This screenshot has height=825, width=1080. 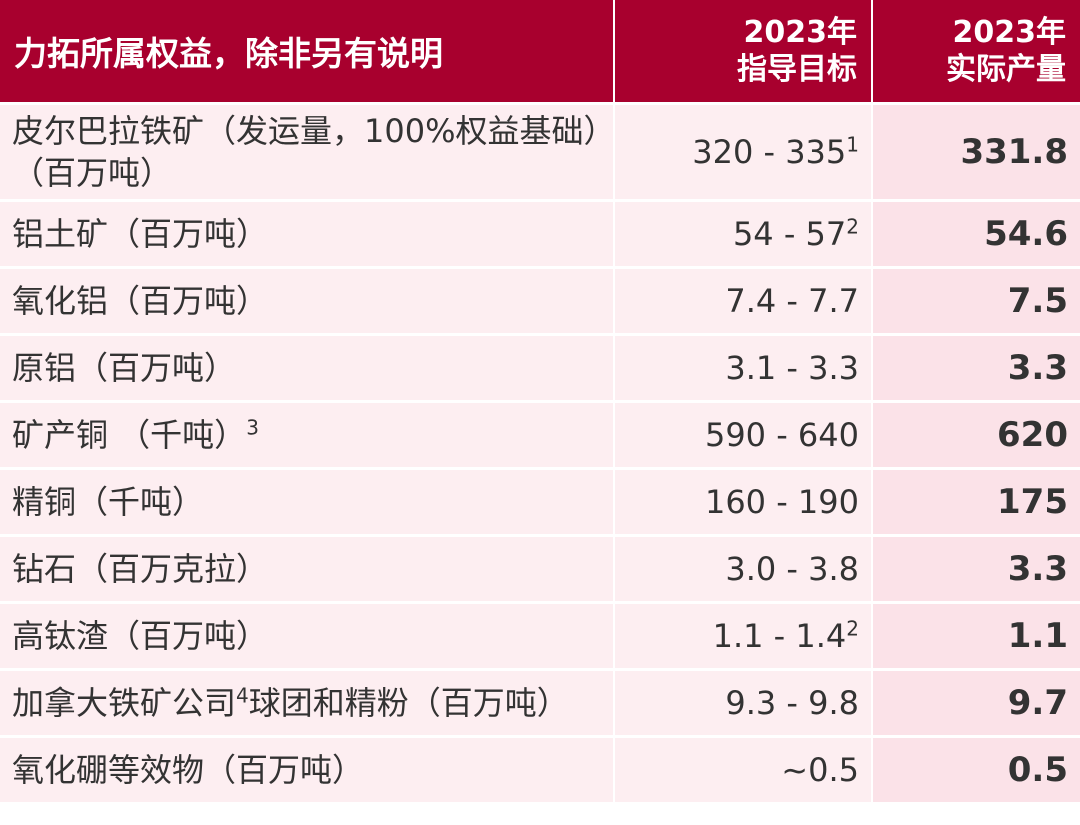 What do you see at coordinates (1006, 69) in the screenshot?
I see `header-actual-label: 实际产量` at bounding box center [1006, 69].